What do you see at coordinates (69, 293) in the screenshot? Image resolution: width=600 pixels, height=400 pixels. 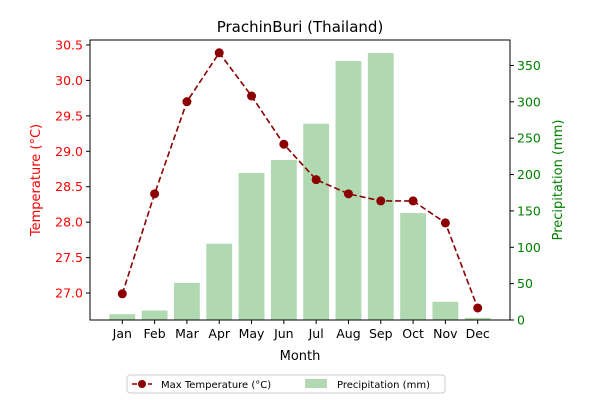 I see `left-tick-label: 27.0` at bounding box center [69, 293].